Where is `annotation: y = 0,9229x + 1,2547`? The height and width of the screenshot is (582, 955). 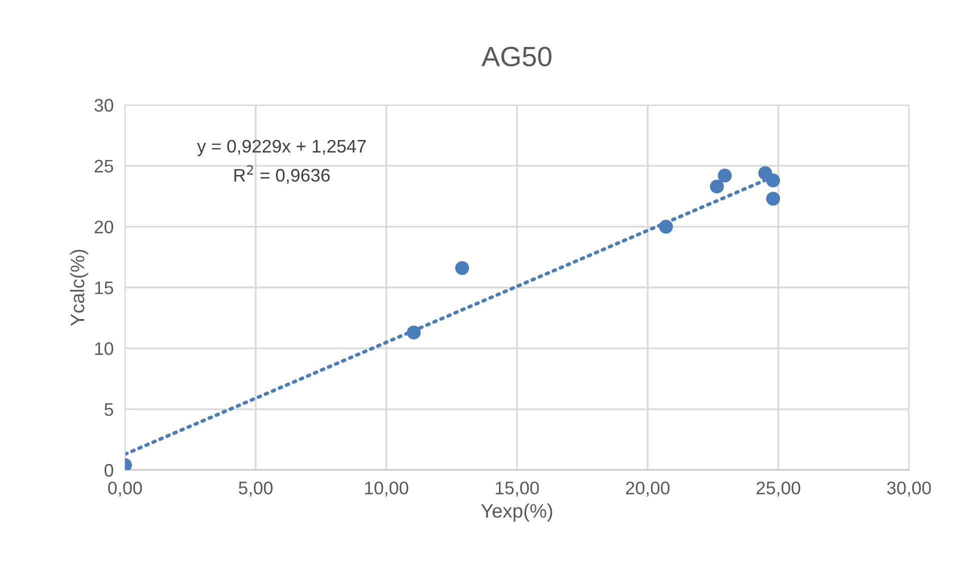 annotation: y = 0,9229x + 1,2547 is located at coordinates (281, 148).